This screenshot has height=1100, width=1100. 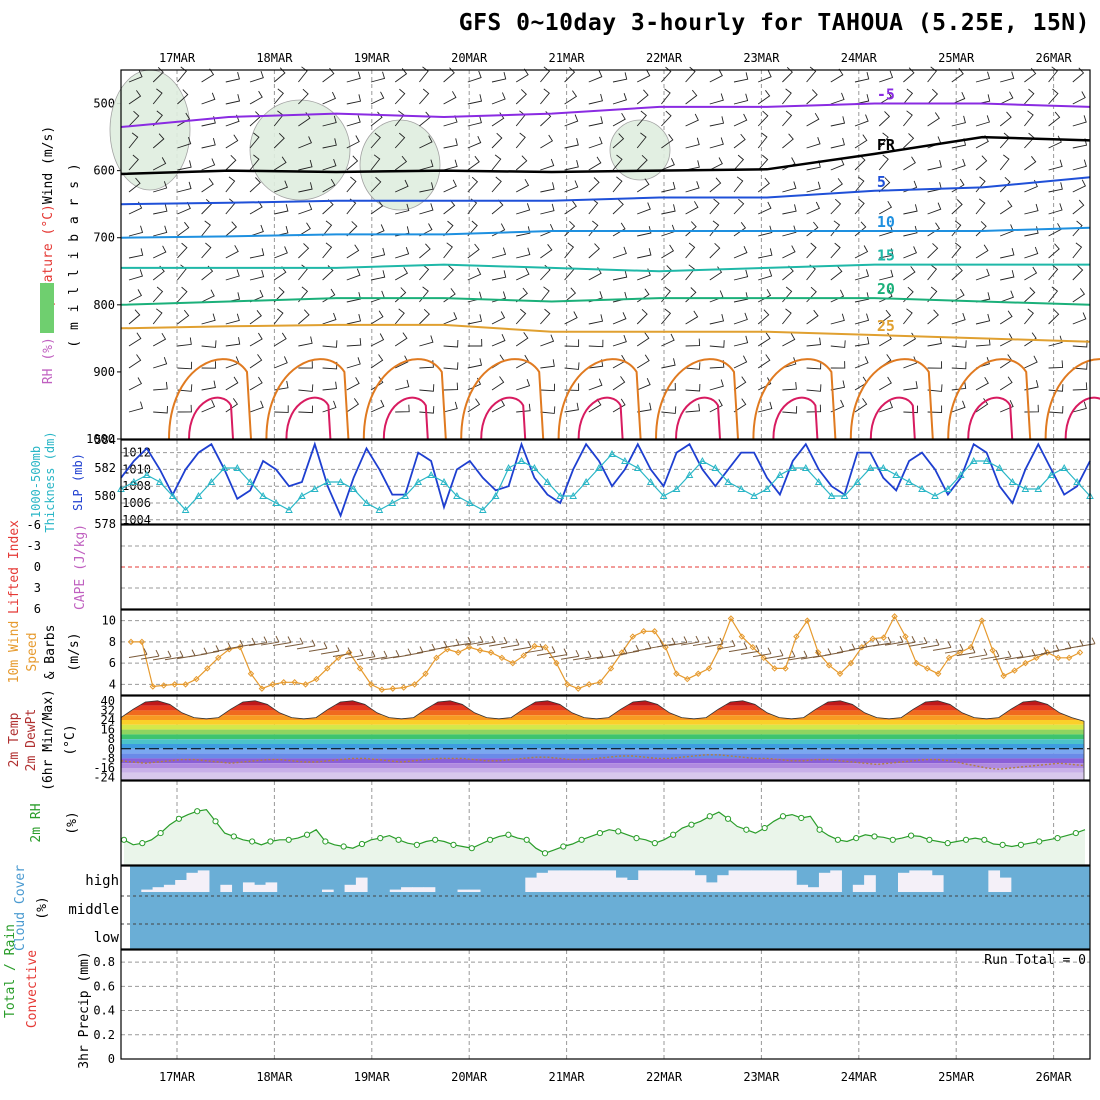 What do you see at coordinates (57, 481) in the screenshot?
I see `slp-axis-labels: 1000-500mb Thickness (dm) SLP (mb)` at bounding box center [57, 481].